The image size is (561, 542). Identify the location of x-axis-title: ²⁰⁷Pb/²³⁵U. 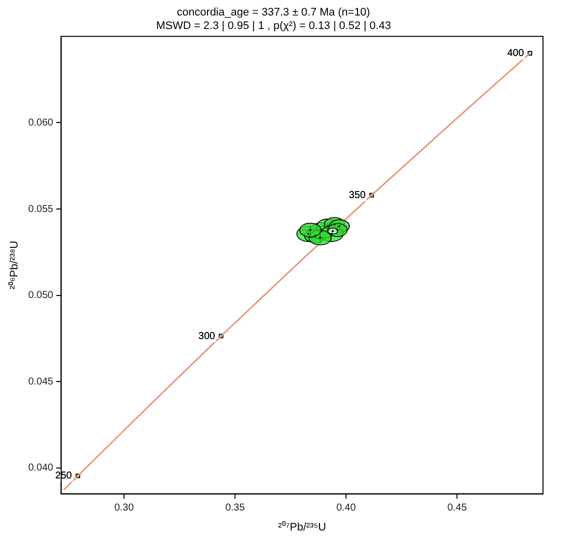
(302, 527).